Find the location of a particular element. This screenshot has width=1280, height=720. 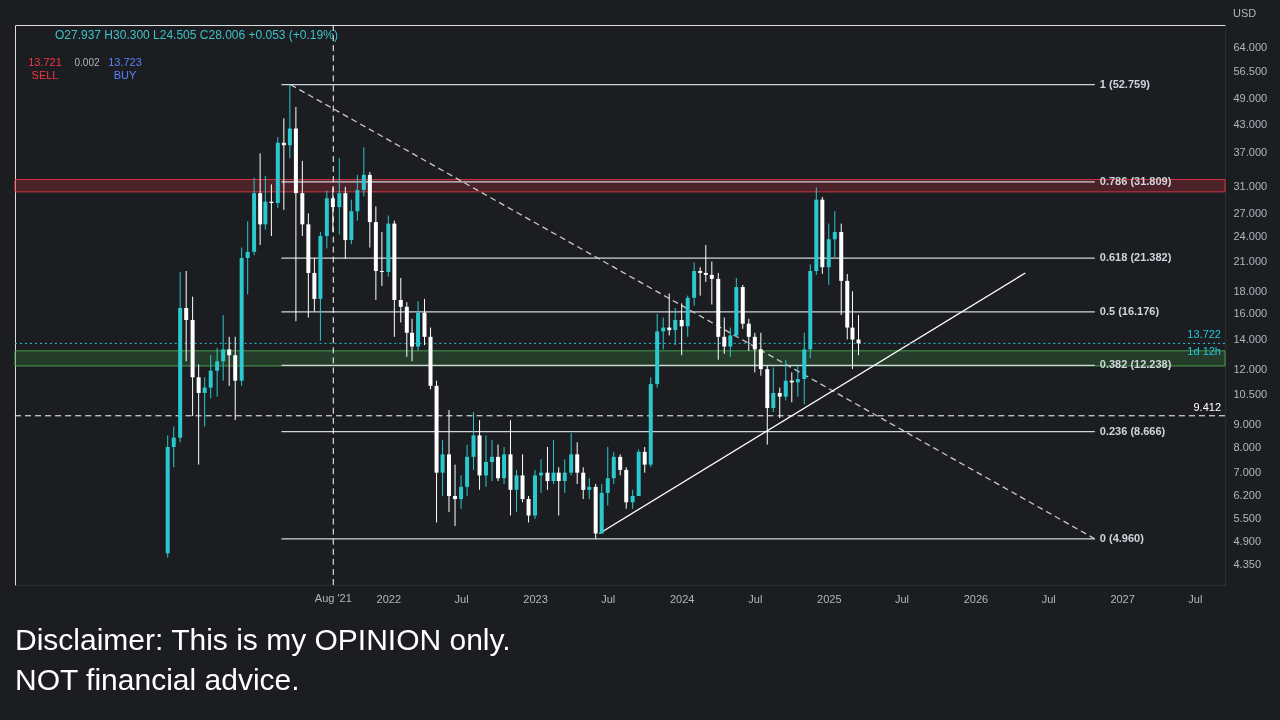

x-tick-label: 2026 is located at coordinates (976, 598).